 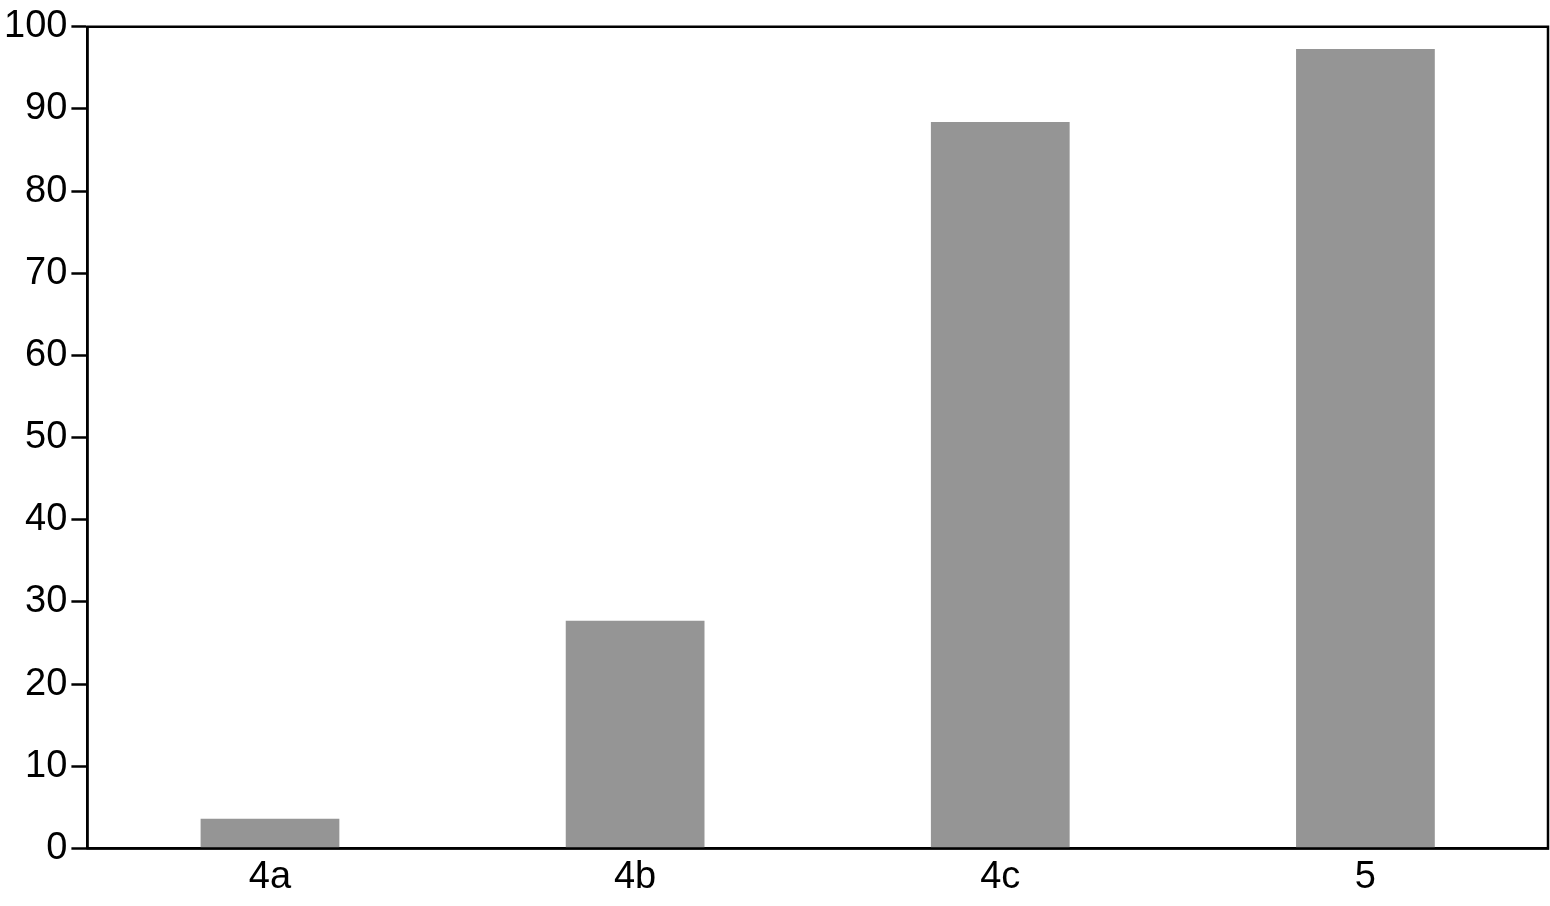 I want to click on y-tick-label: 0, so click(x=57, y=845).